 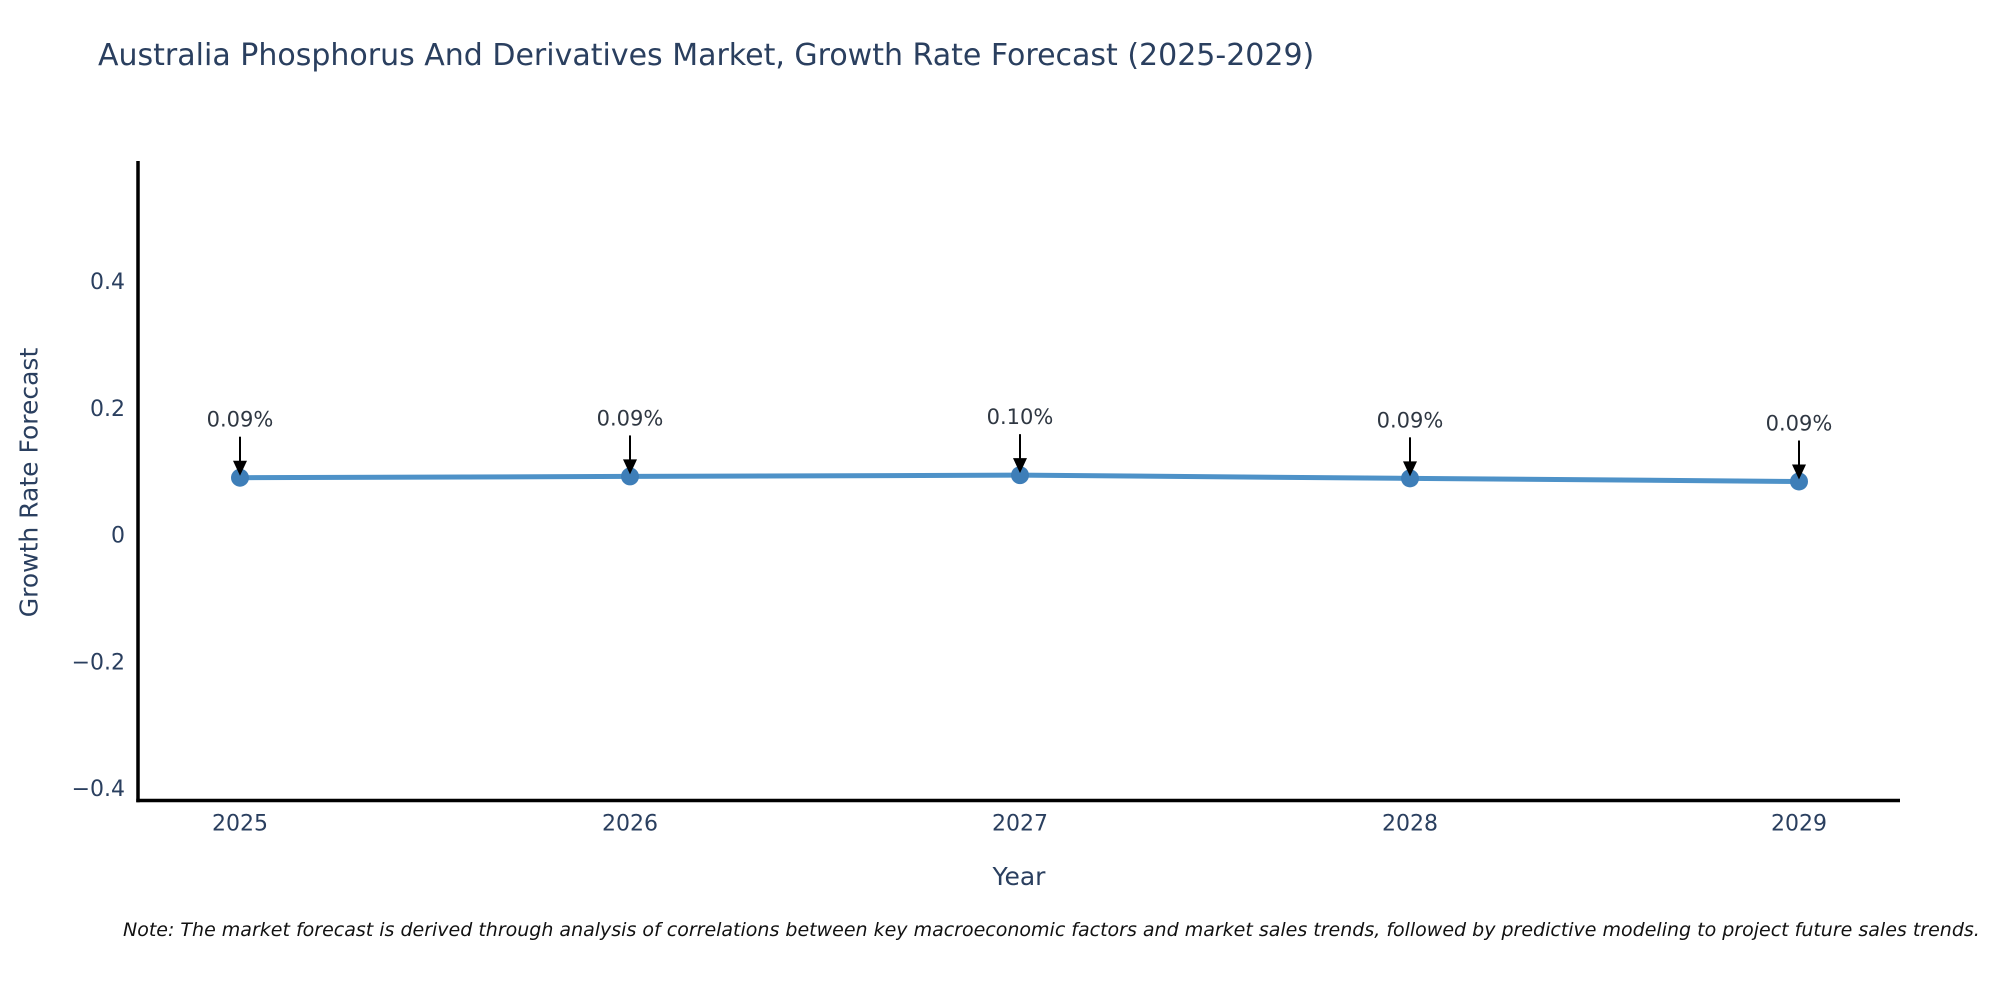 What do you see at coordinates (1020, 417) in the screenshot?
I see `annotation-label: 0.10%` at bounding box center [1020, 417].